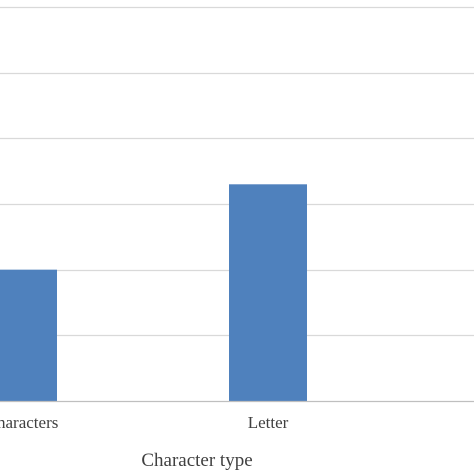 This screenshot has width=474, height=474. What do you see at coordinates (29, 422) in the screenshot?
I see `x-tick-label: e characters` at bounding box center [29, 422].